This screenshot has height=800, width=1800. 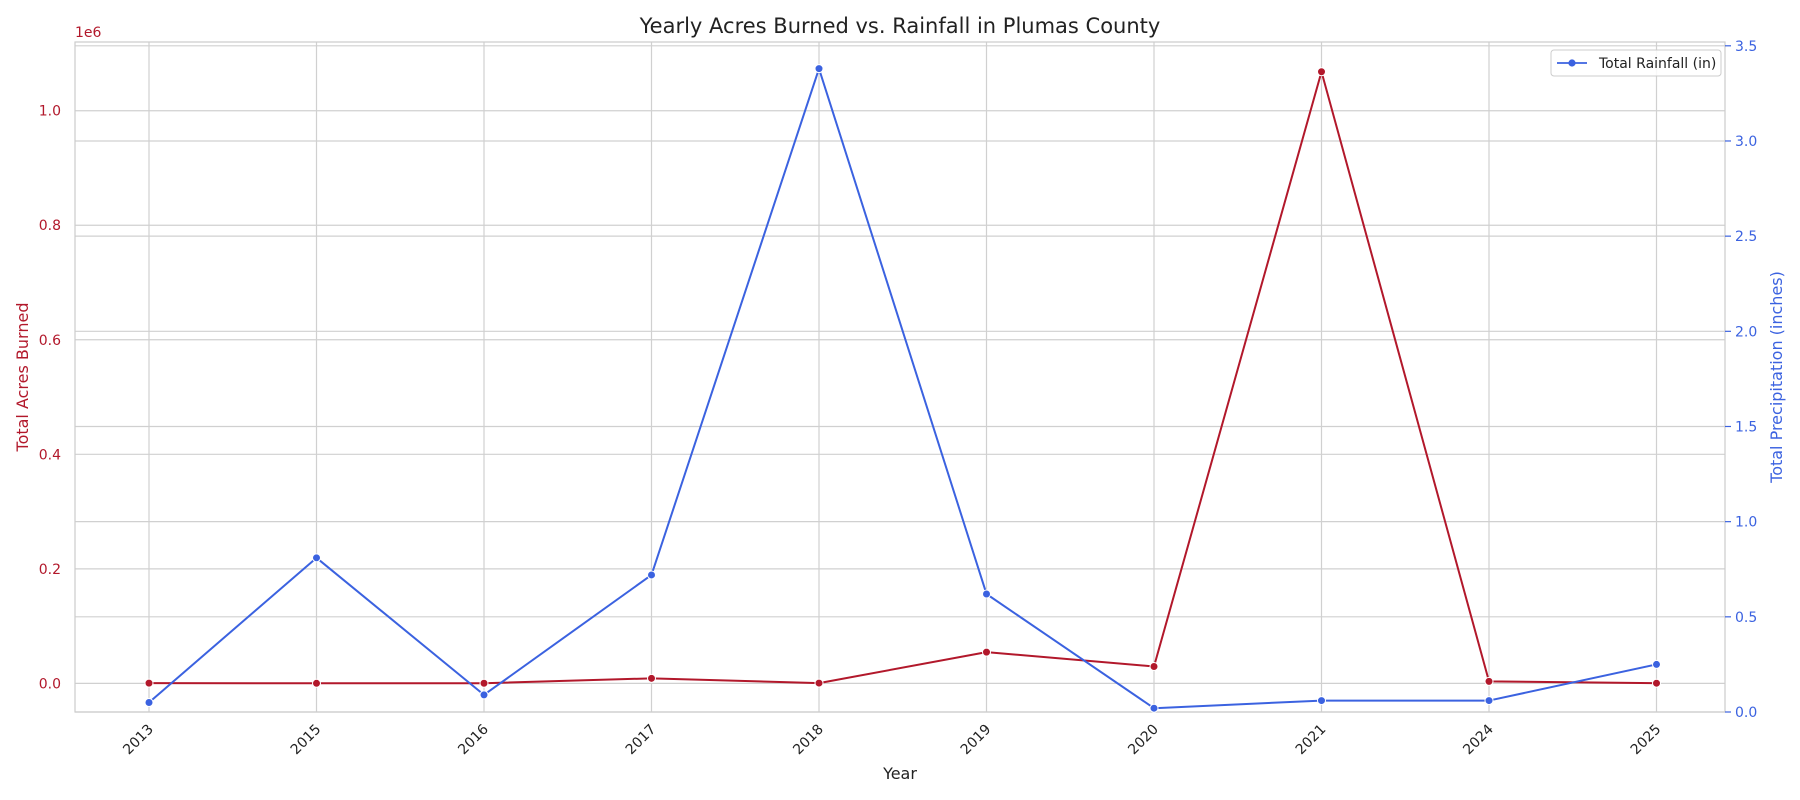 I want to click on right-y-tick-label: 0.0, so click(x=1746, y=713).